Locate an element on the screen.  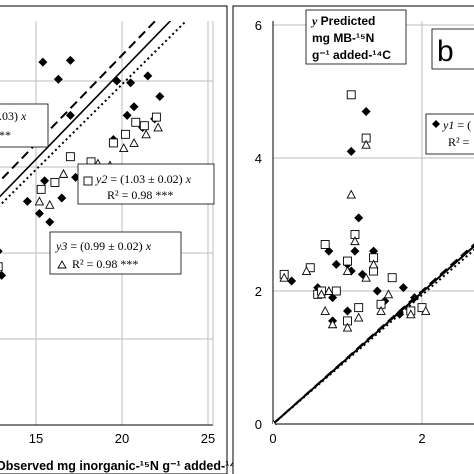
b-y-tick-label: 2 is located at coordinates (258, 291).